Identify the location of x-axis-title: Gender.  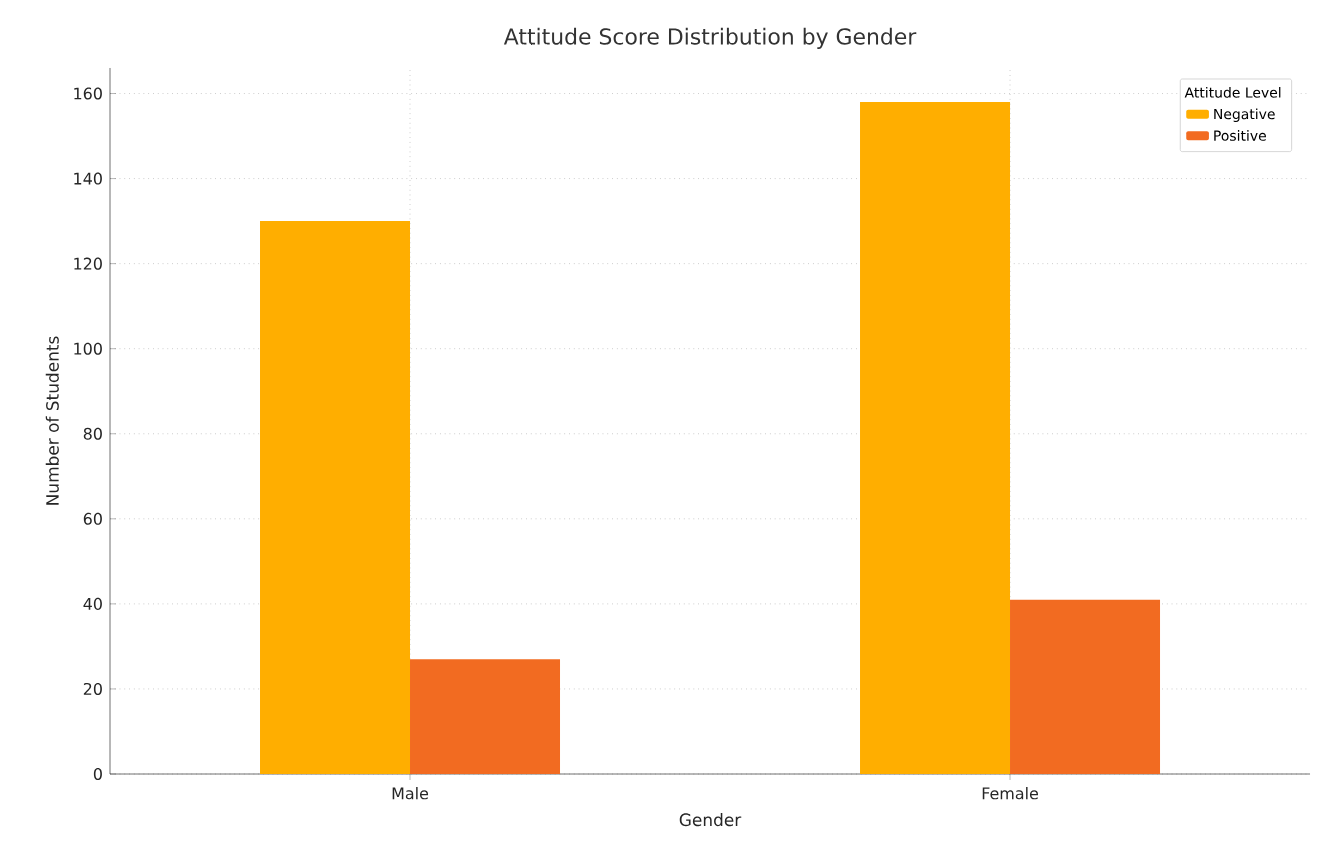
(710, 820).